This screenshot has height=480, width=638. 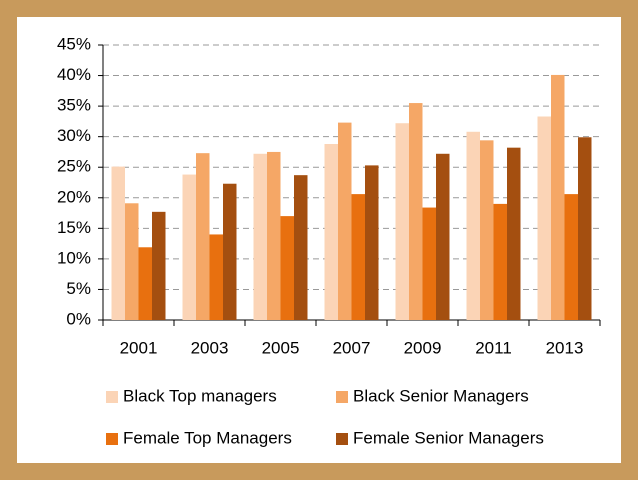 What do you see at coordinates (74, 166) in the screenshot?
I see `y-tick-label: 25%` at bounding box center [74, 166].